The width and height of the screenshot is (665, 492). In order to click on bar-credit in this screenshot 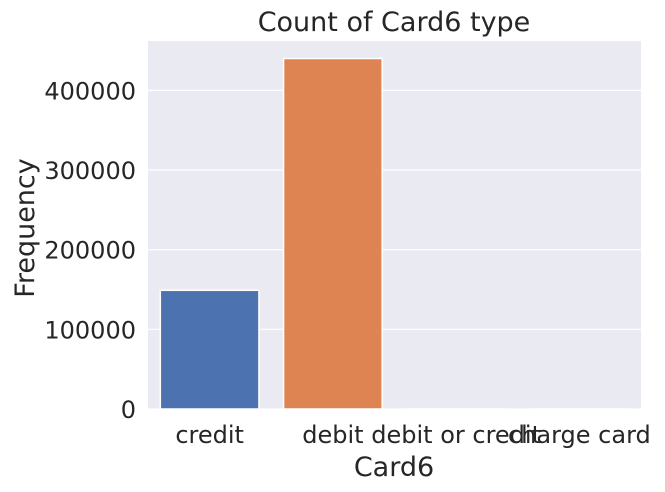, I will do `click(209, 349)`.